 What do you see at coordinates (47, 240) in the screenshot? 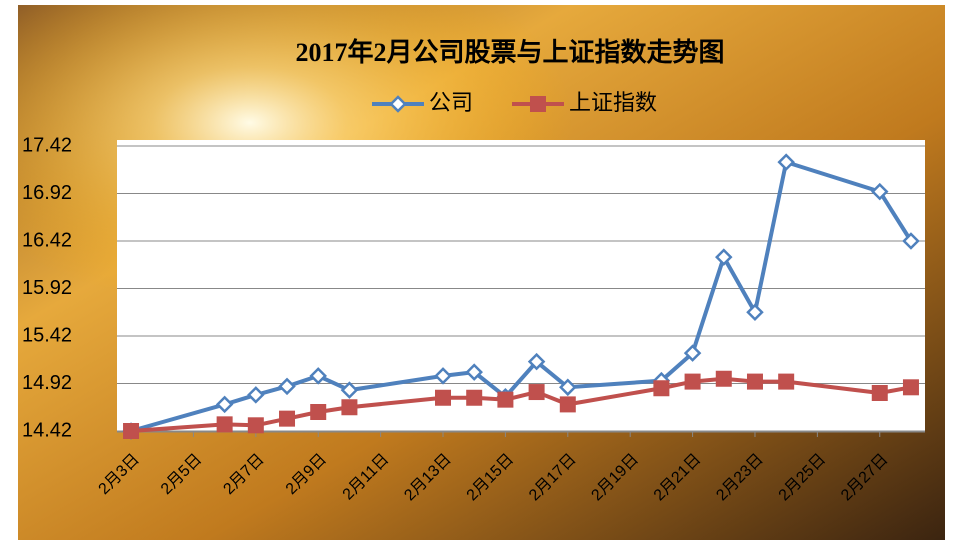
I see `y-tick-label: 16.42` at bounding box center [47, 240].